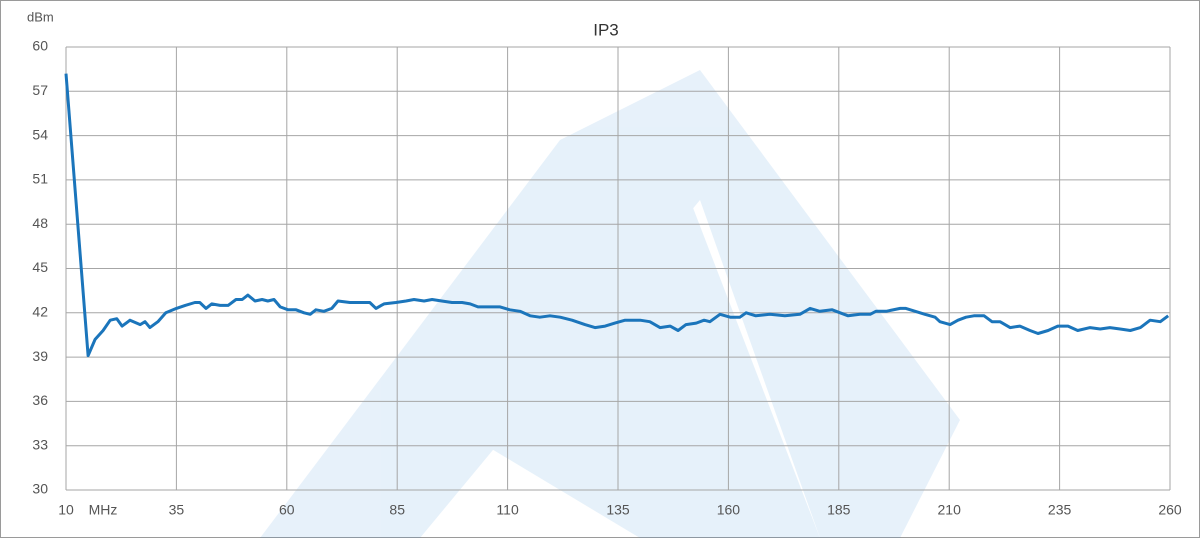  Describe the element at coordinates (40, 489) in the screenshot. I see `y-tick-label: 30` at that location.